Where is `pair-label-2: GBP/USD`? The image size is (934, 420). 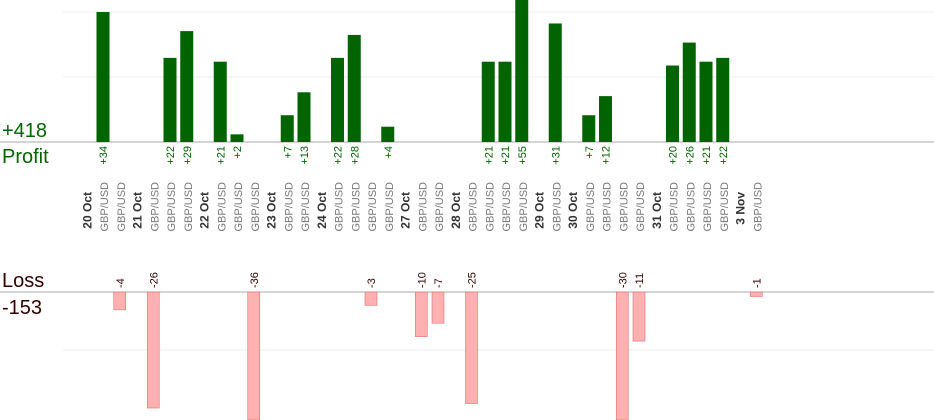
pair-label-2: GBP/USD is located at coordinates (155, 207).